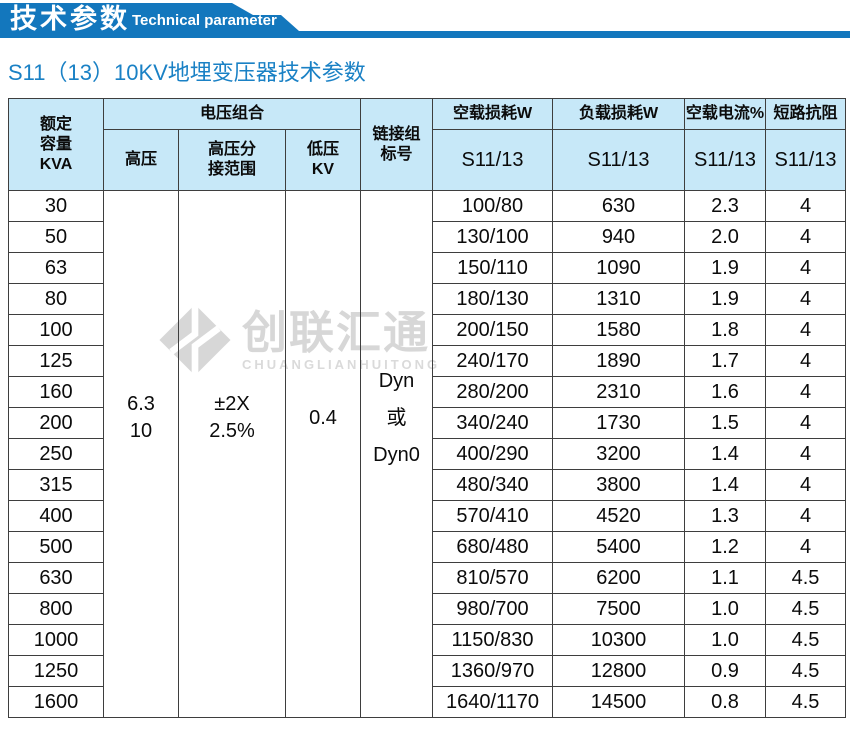 The image size is (850, 740). What do you see at coordinates (56, 485) in the screenshot?
I see `cell-capacity: 315` at bounding box center [56, 485].